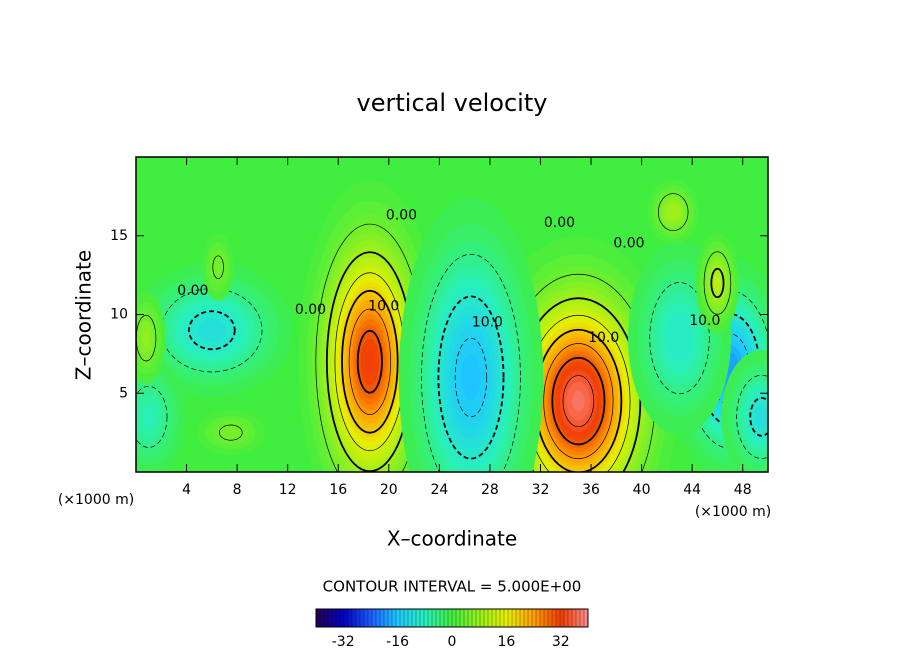 Image resolution: width=904 pixels, height=654 pixels. Describe the element at coordinates (389, 490) in the screenshot. I see `x-tick-label: 20` at that location.